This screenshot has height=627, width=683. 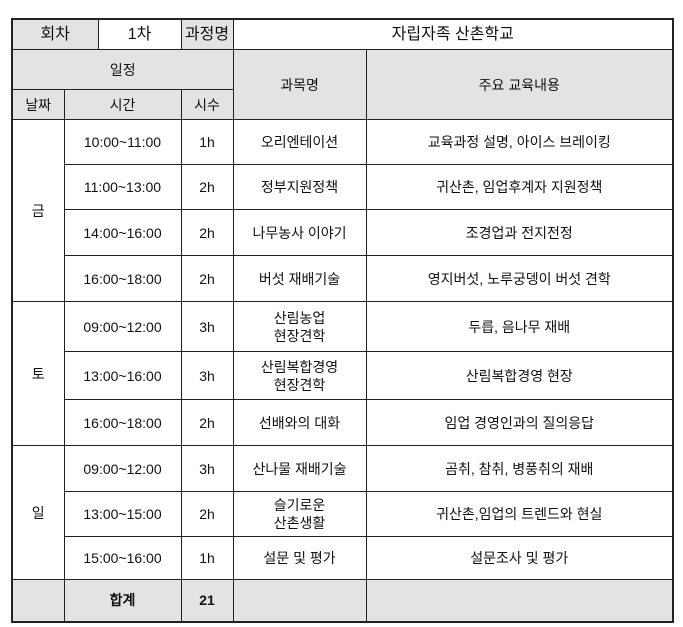 I want to click on date-header: 날짜, so click(x=38, y=104).